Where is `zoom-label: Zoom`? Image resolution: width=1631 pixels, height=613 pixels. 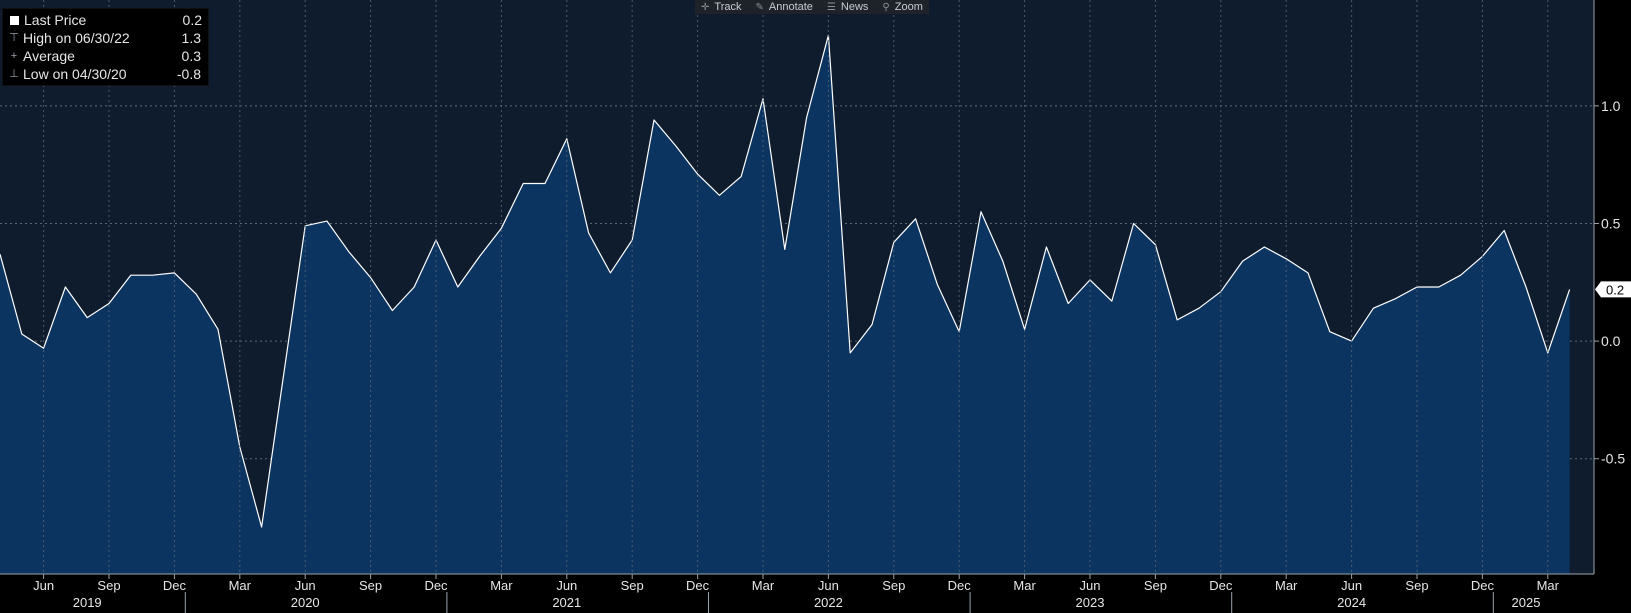
zoom-label: Zoom is located at coordinates (908, 7).